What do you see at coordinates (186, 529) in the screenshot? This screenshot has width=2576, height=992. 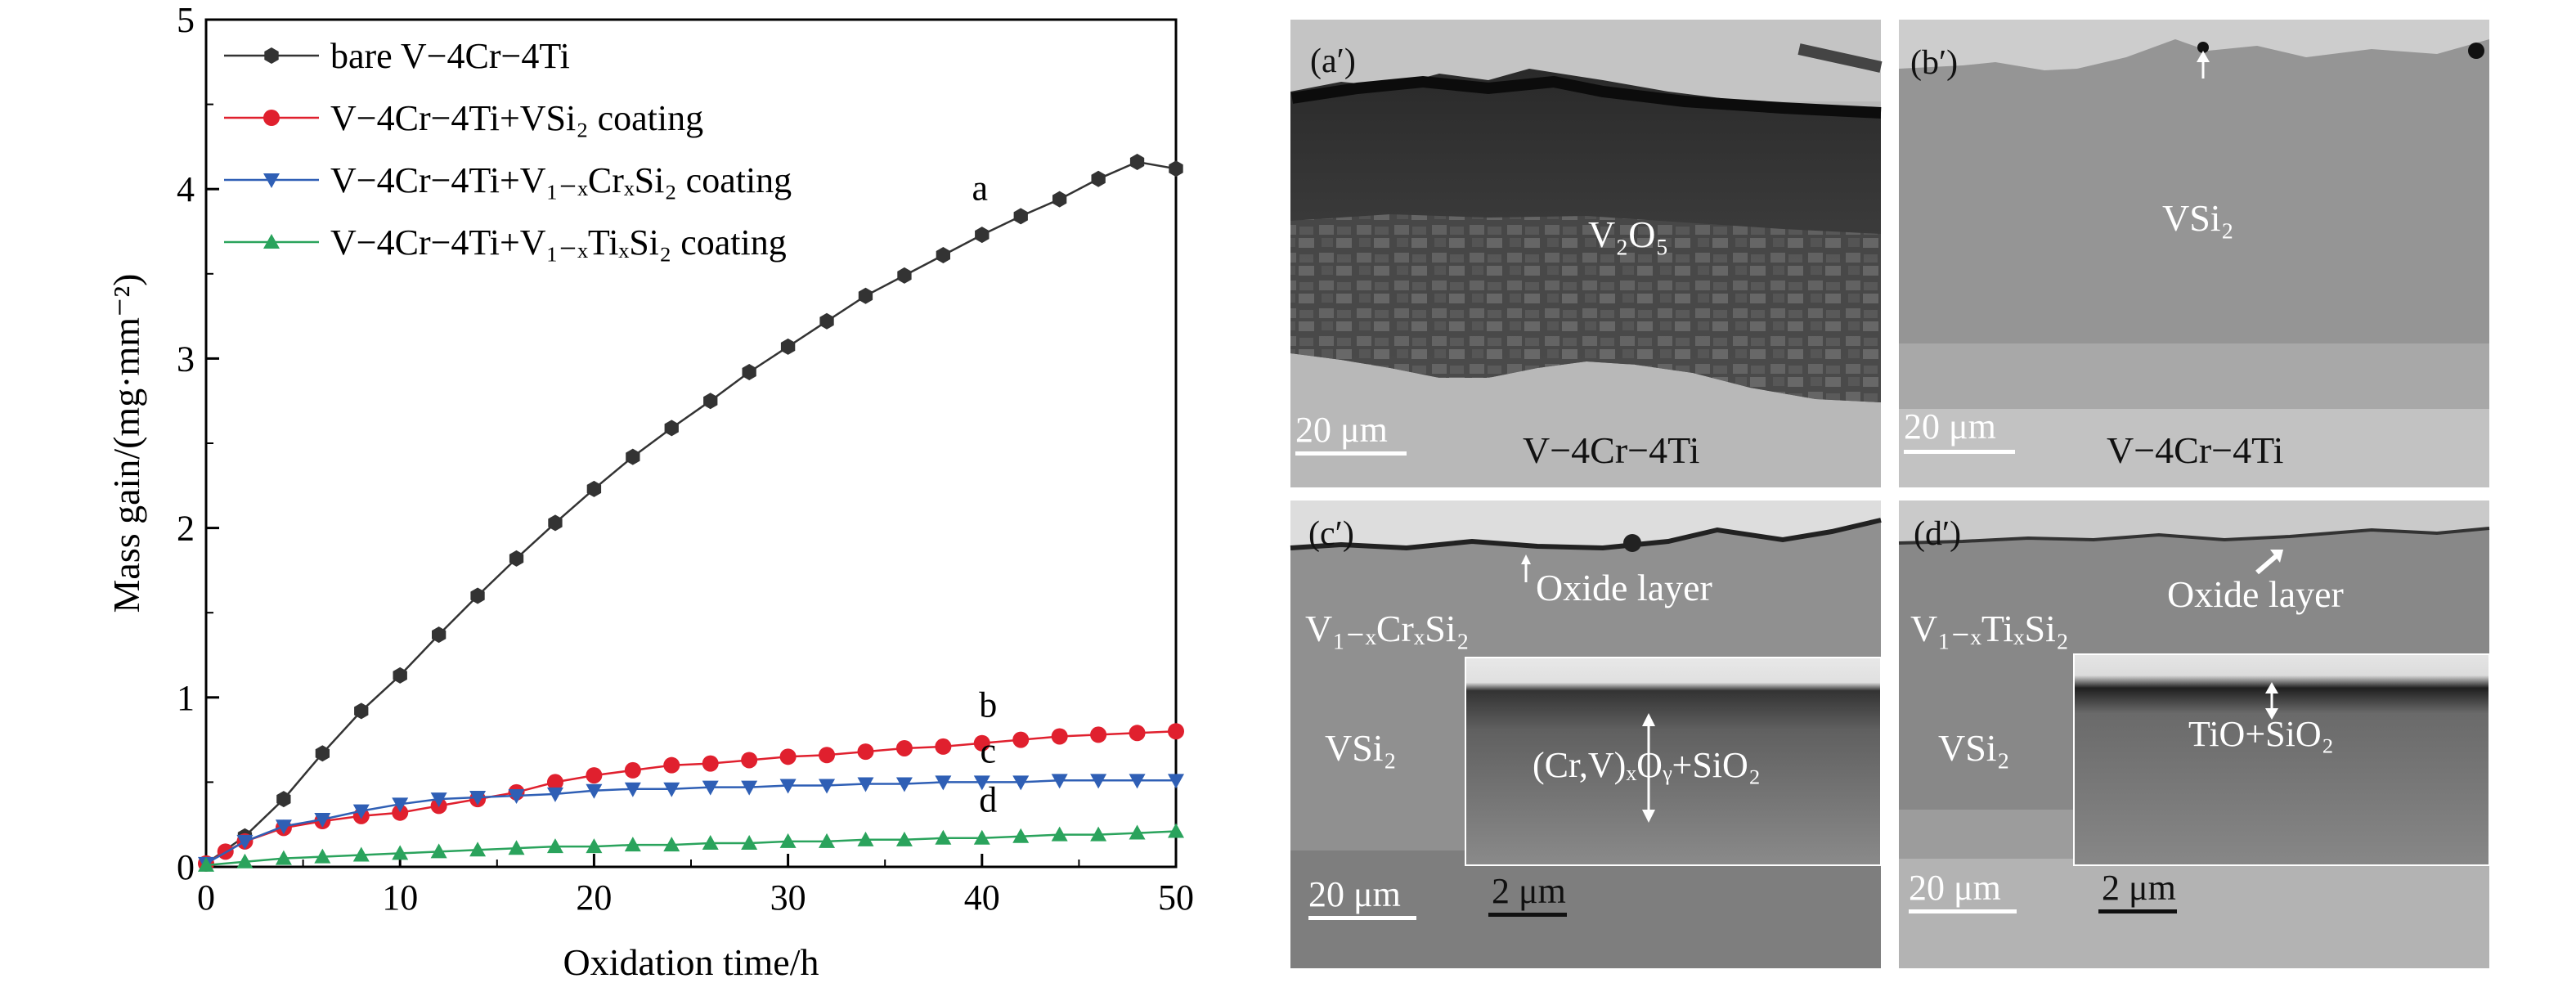 I see `y-tick-label: 2` at bounding box center [186, 529].